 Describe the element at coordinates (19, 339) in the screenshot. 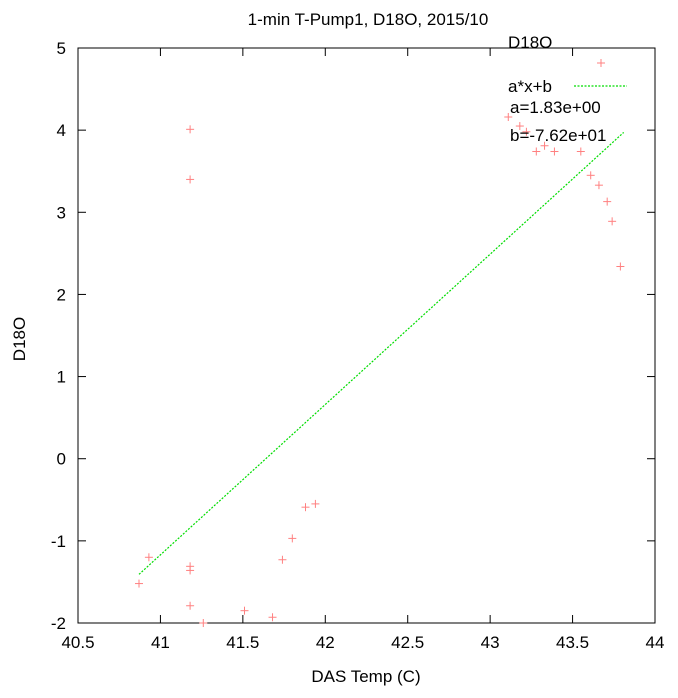

I see `y-axis-label: D18O` at that location.